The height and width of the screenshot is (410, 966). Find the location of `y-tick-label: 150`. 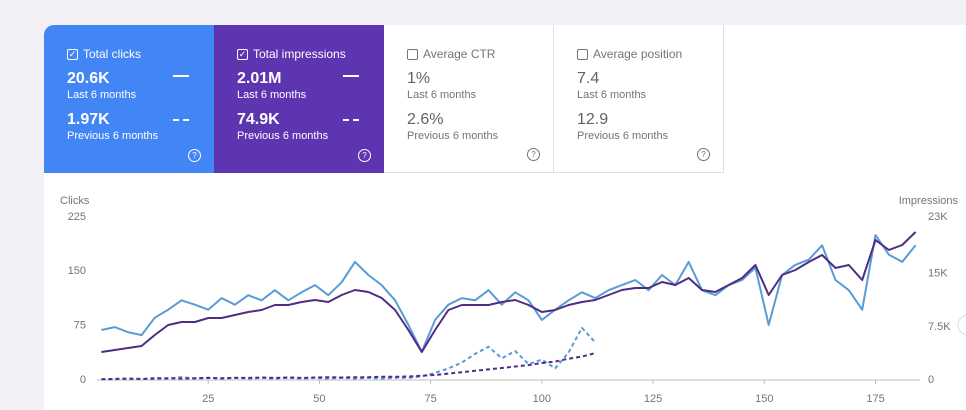

y-tick-label: 150 is located at coordinates (77, 271).